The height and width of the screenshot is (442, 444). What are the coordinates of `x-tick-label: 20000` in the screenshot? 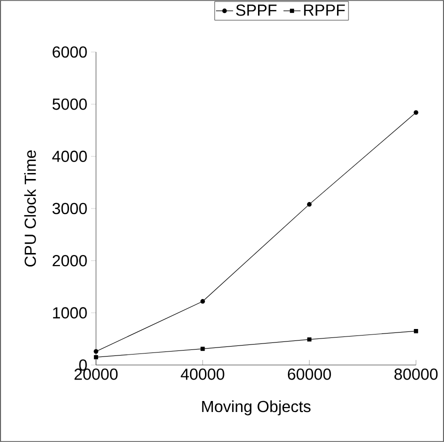 It's located at (96, 374).